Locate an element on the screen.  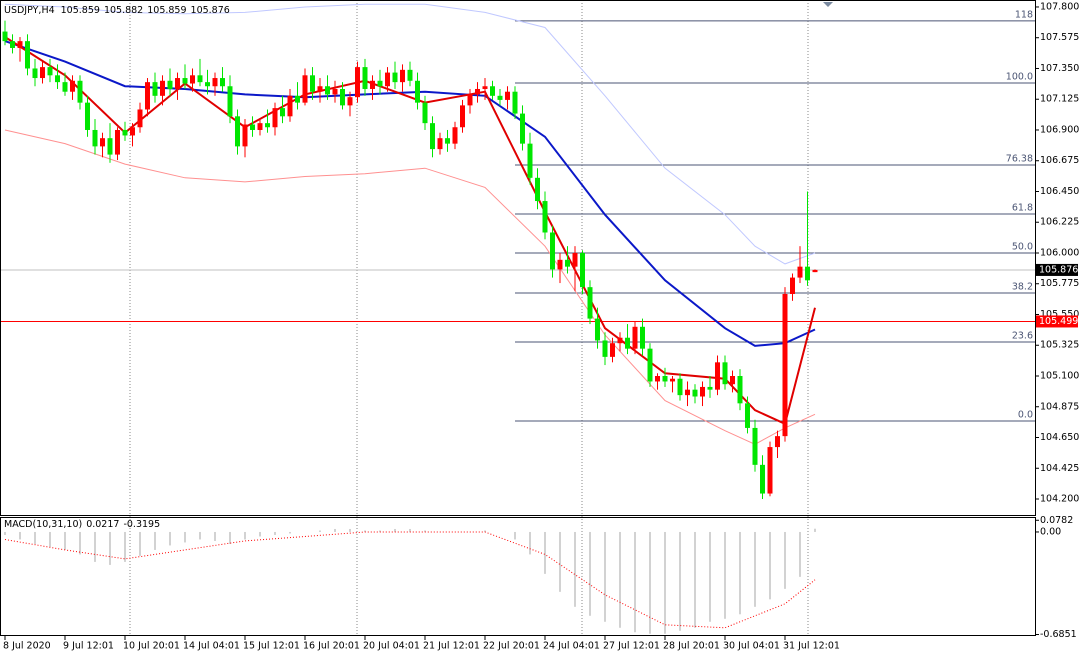
macd-signal: -0.3195 is located at coordinates (141, 524).